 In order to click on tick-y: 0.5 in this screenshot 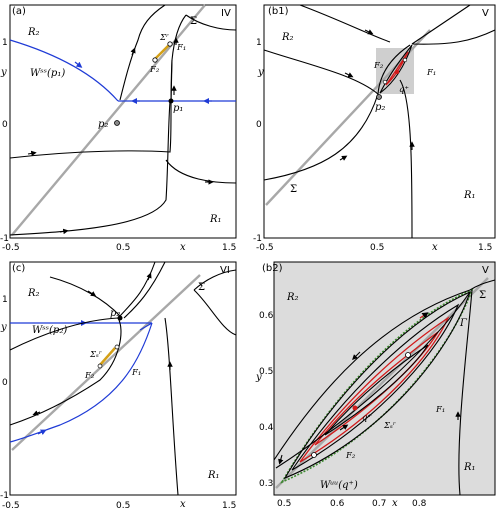, I will do `click(266, 372)`.